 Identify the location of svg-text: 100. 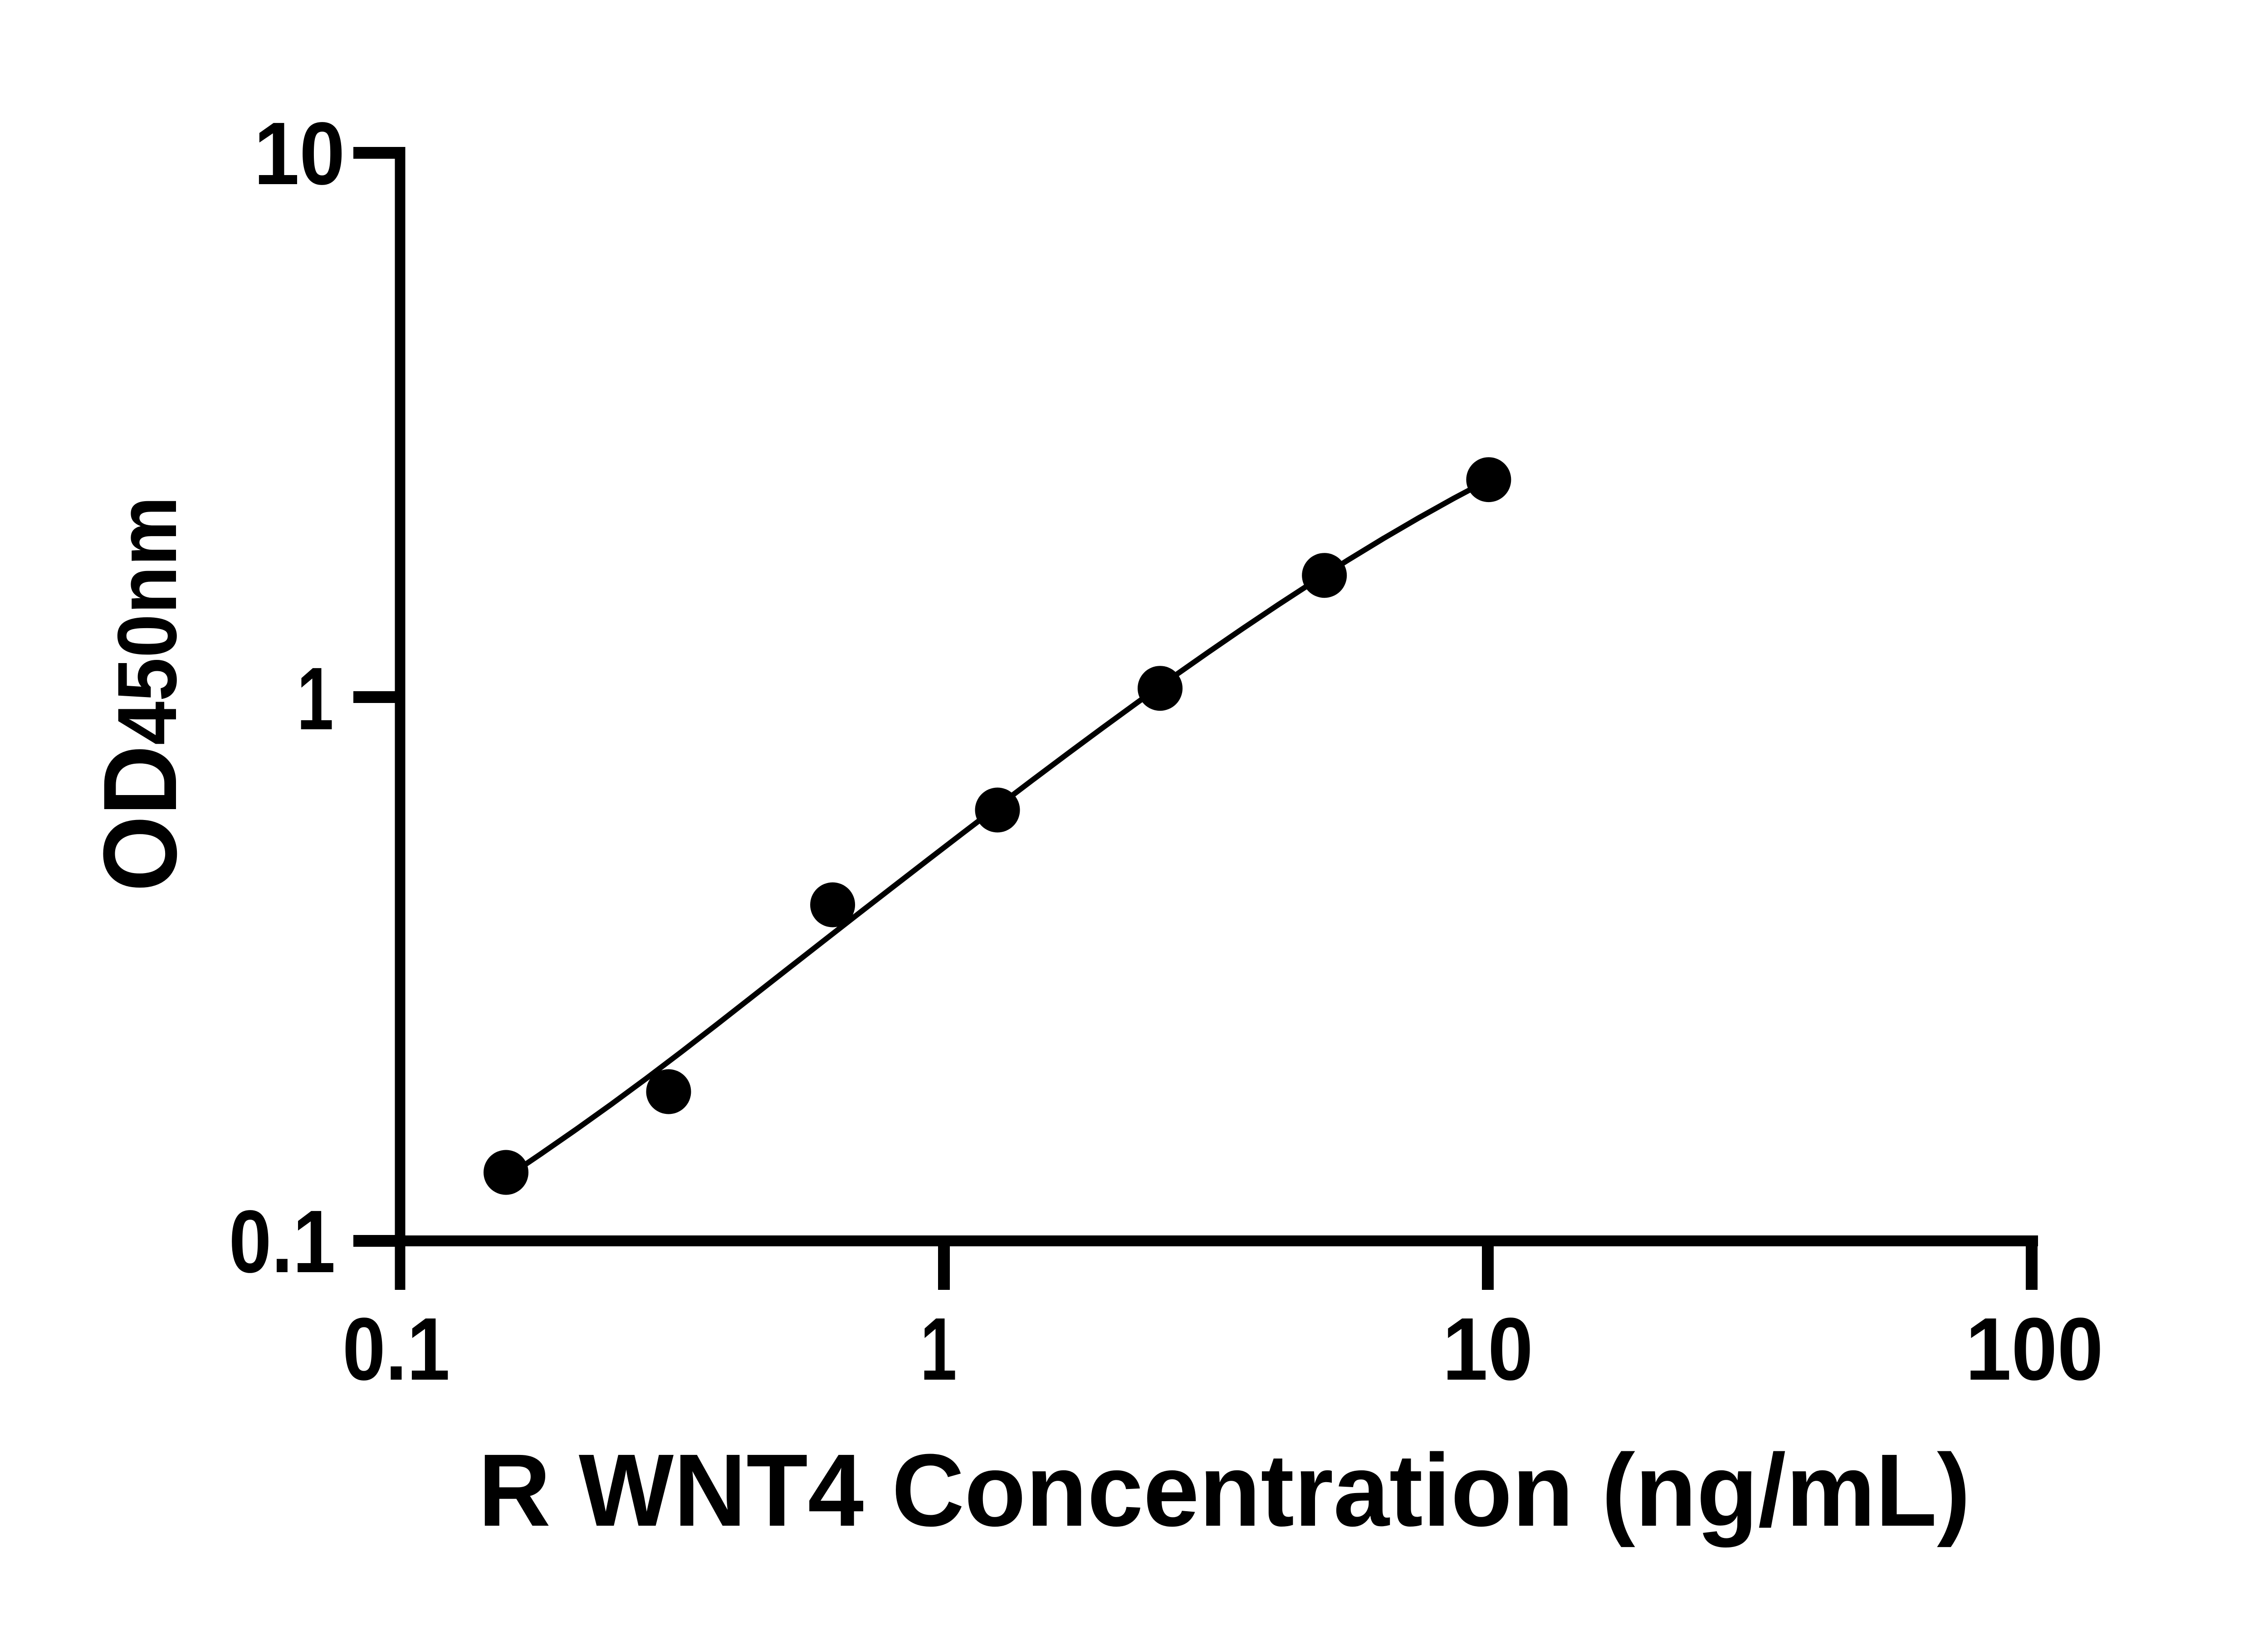
(2034, 1349).